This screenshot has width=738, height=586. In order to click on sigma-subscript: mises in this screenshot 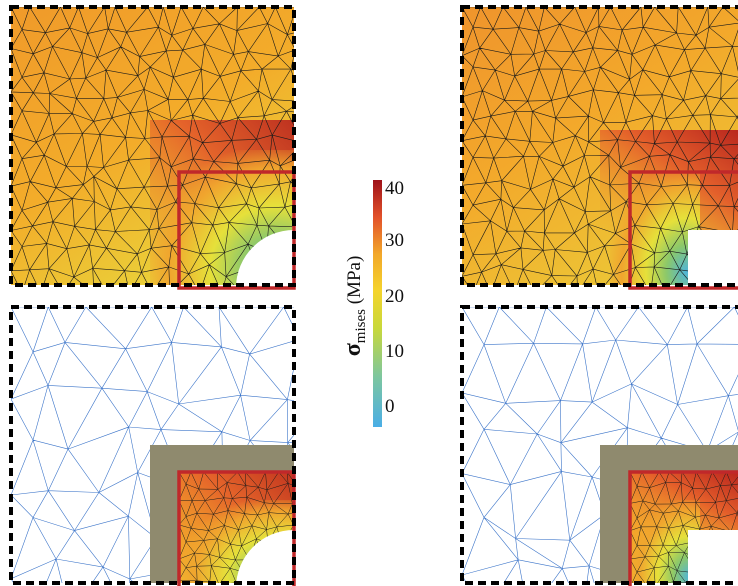, I will do `click(361, 326)`.